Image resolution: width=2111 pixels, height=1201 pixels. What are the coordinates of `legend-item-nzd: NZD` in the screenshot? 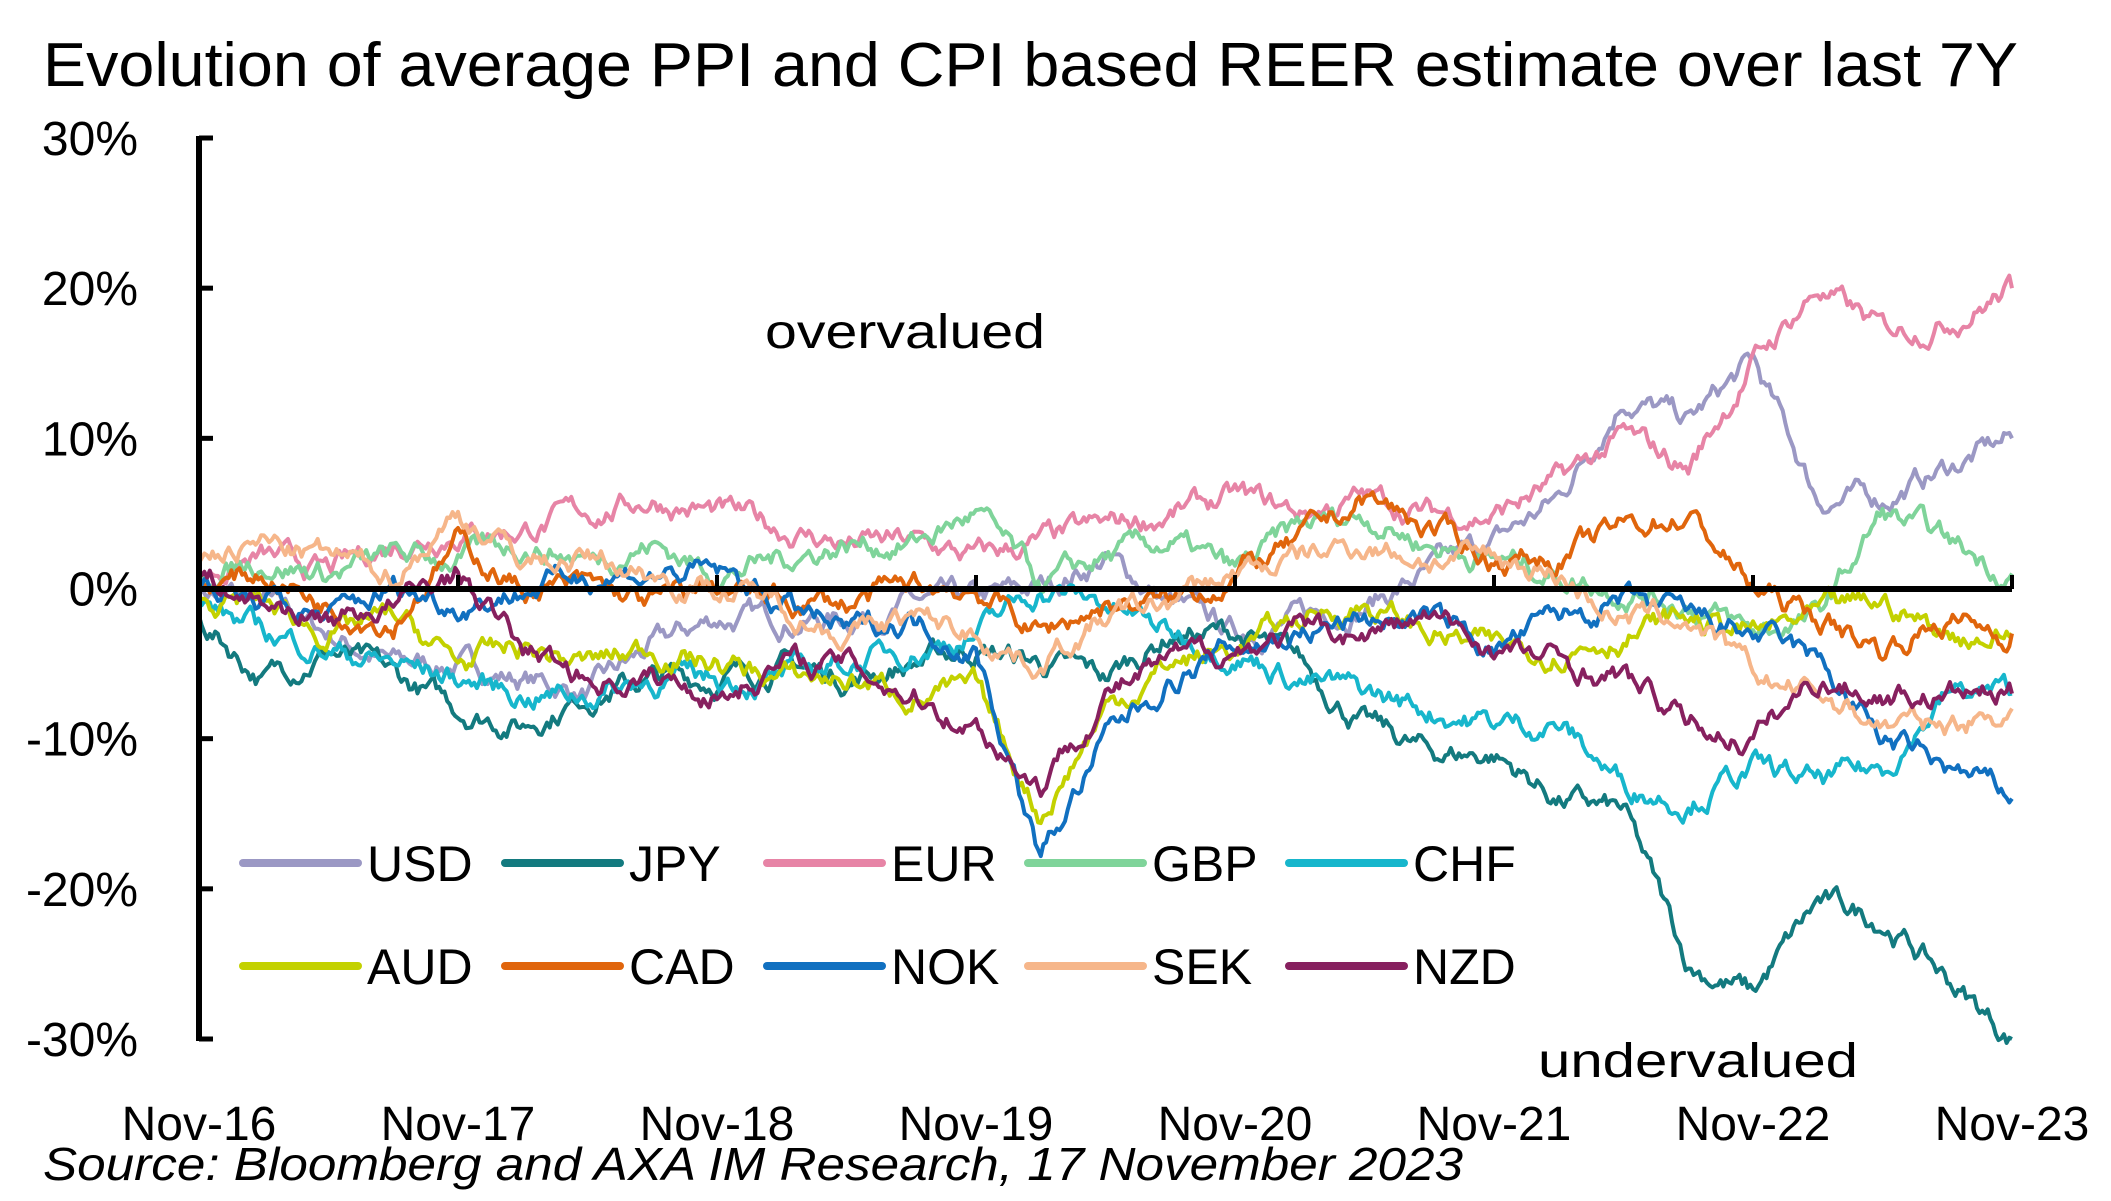 It's located at (1400, 967).